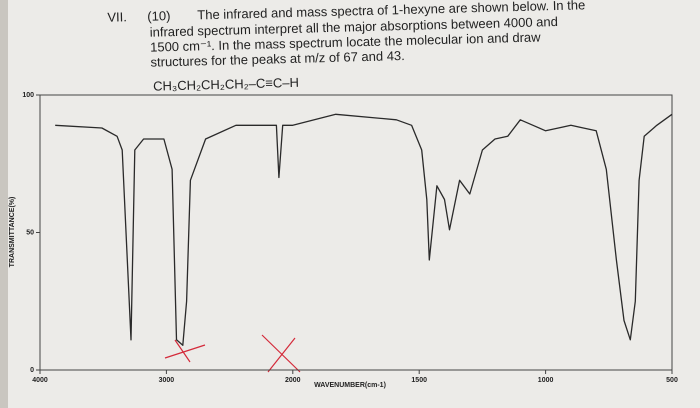 This screenshot has width=700, height=408. Describe the element at coordinates (226, 84) in the screenshot. I see `formula: CH₃CH₂CH₂CH₂–C≡C–H` at that location.